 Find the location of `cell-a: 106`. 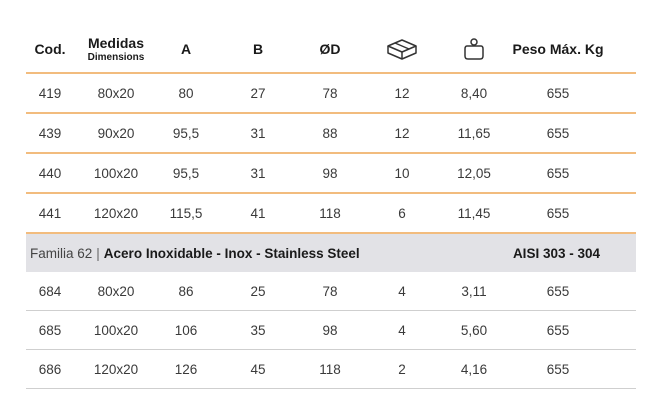

cell-a: 106 is located at coordinates (186, 330).